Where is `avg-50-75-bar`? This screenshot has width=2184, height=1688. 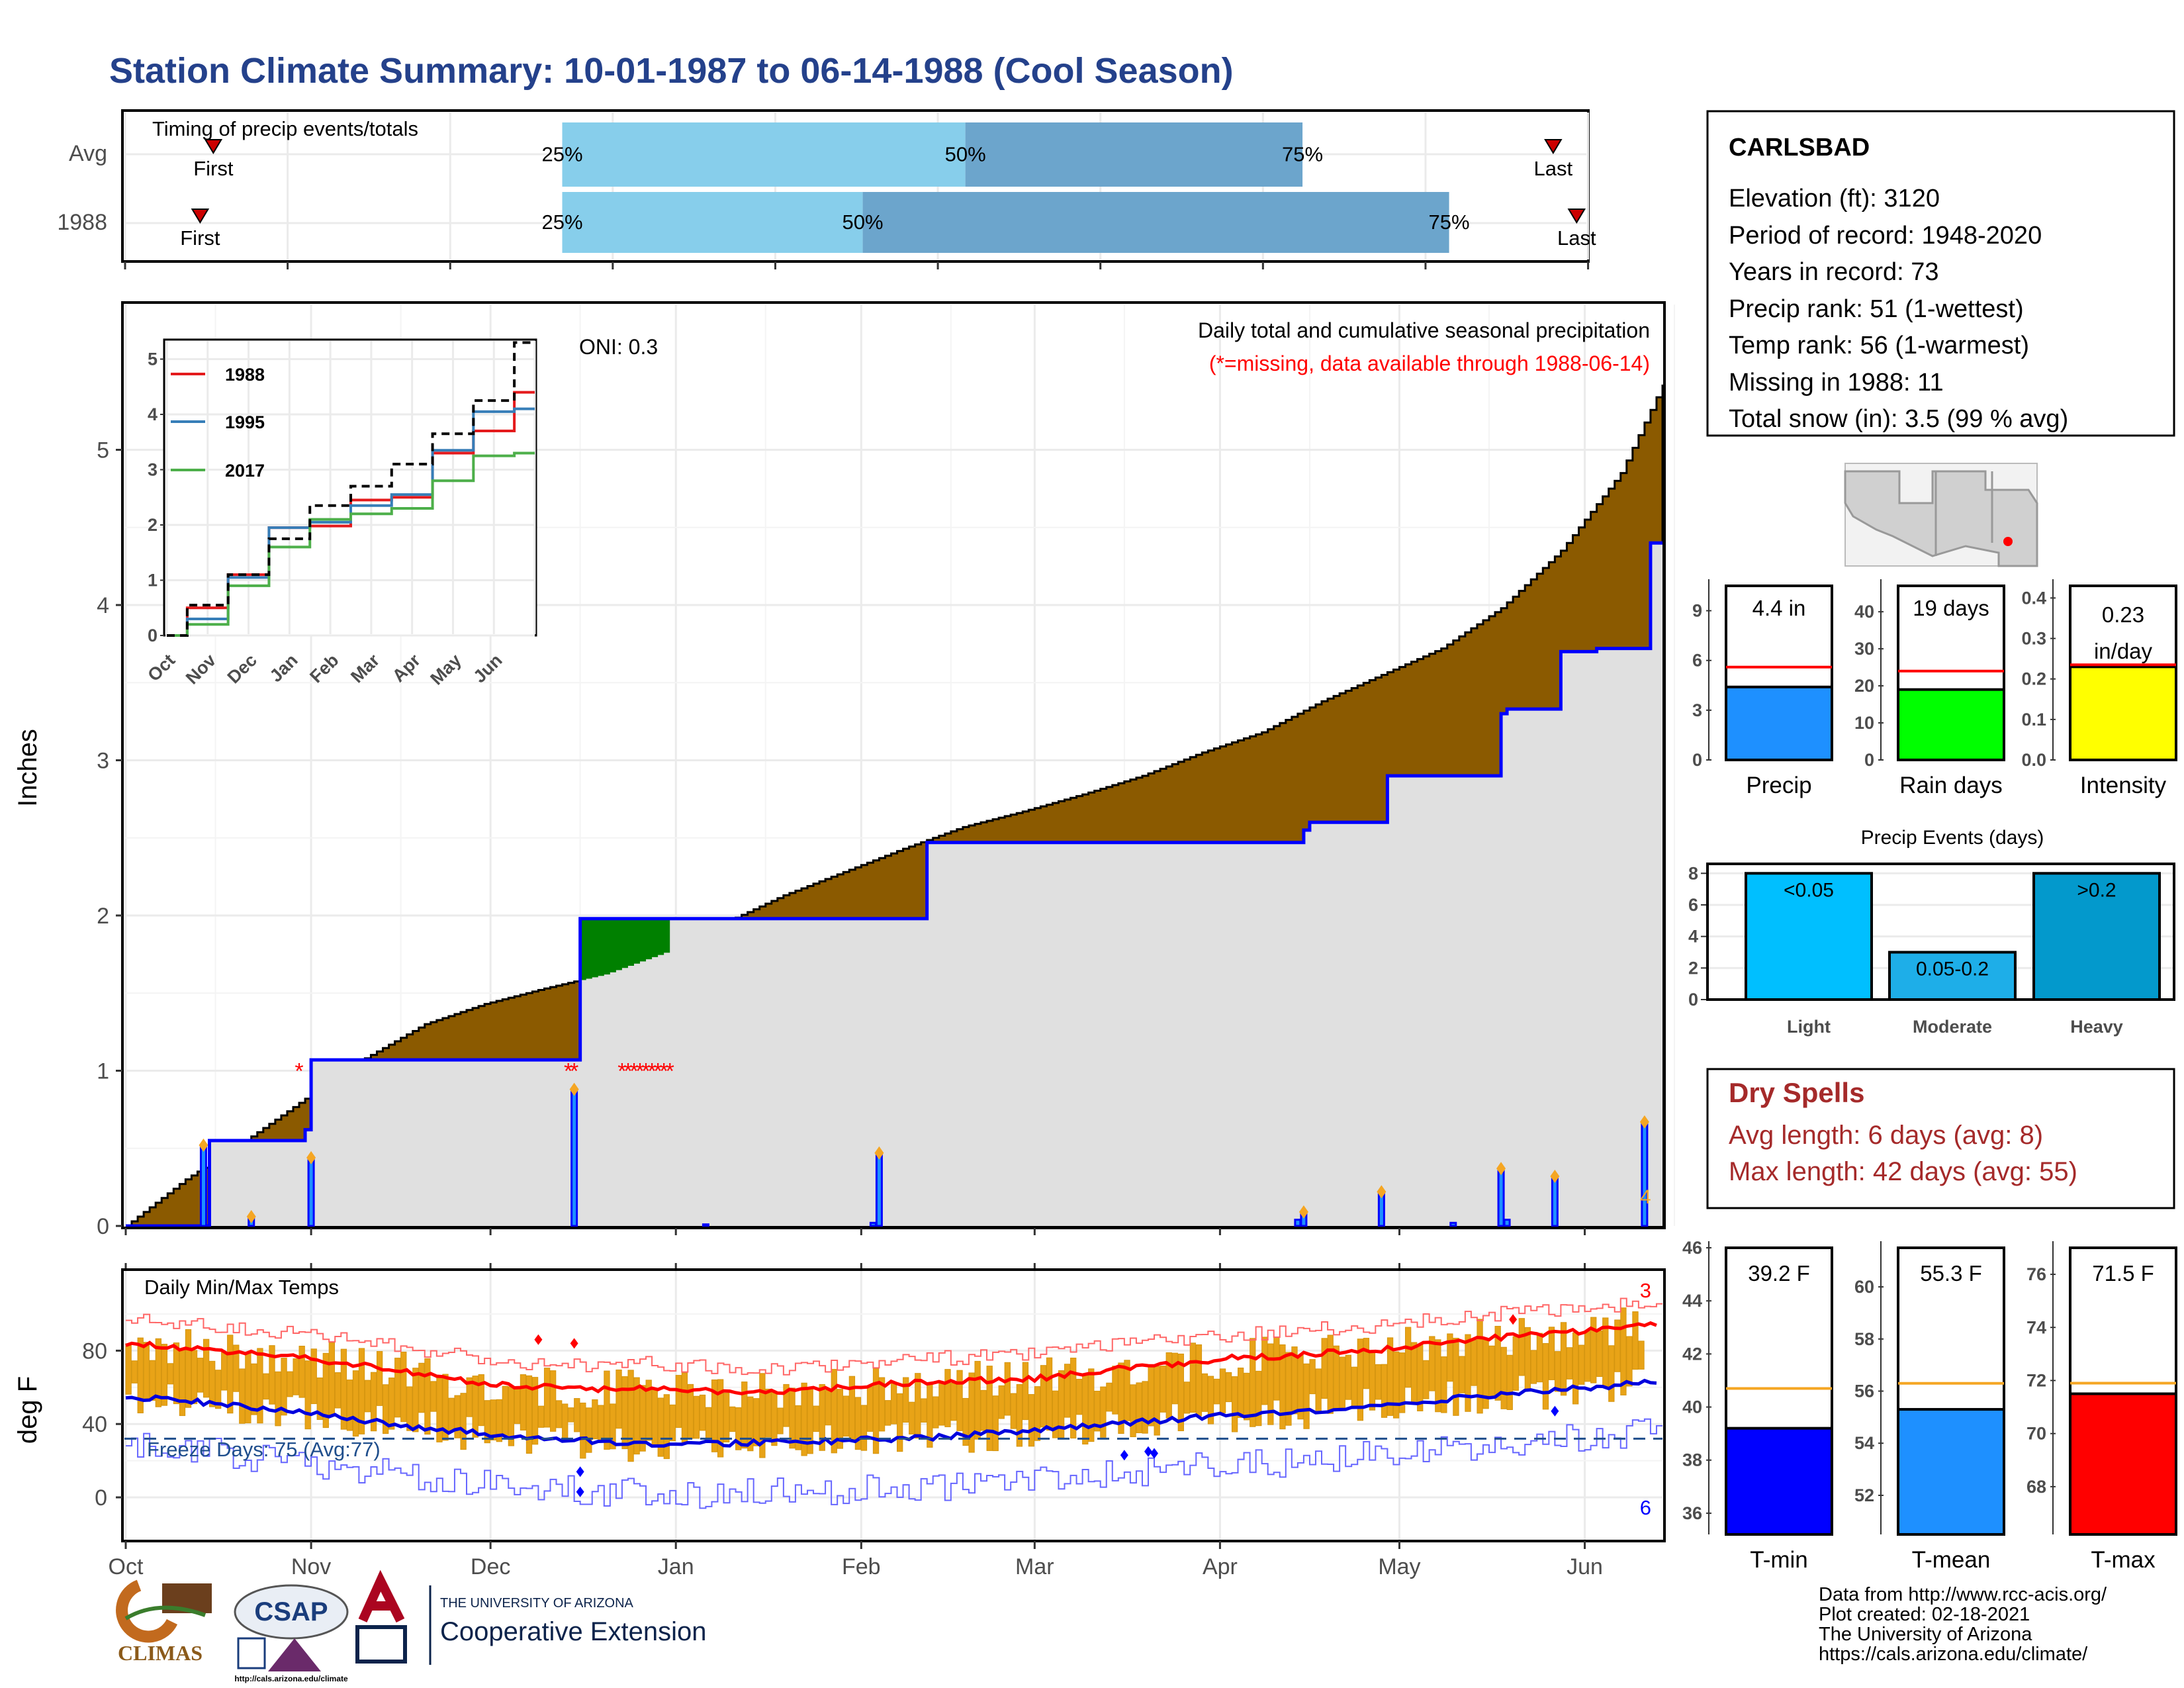
avg-50-75-bar is located at coordinates (1134, 154).